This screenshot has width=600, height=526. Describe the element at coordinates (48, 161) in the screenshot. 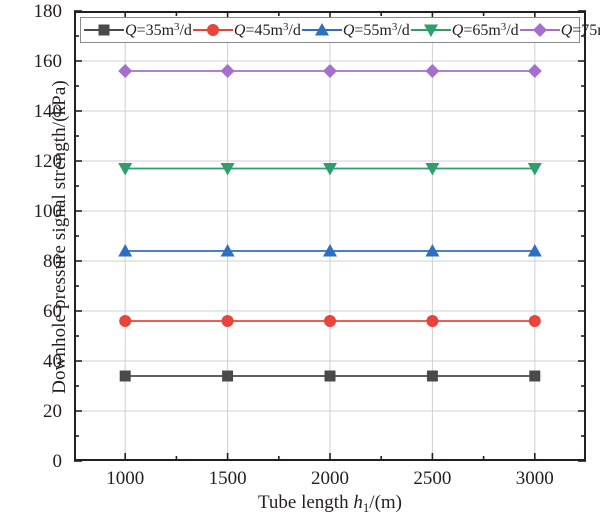

I see `y-tick-label: 120` at that location.